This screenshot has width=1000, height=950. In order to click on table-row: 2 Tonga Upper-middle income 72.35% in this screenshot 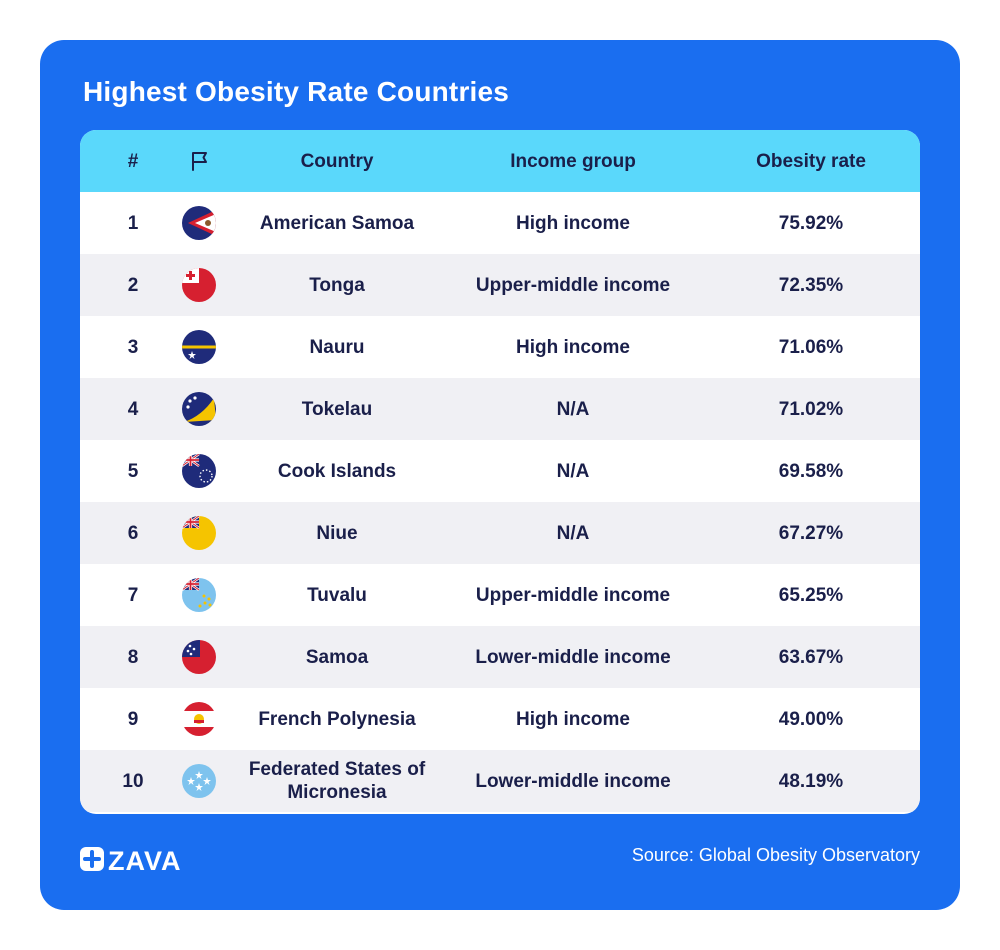, I will do `click(500, 285)`.